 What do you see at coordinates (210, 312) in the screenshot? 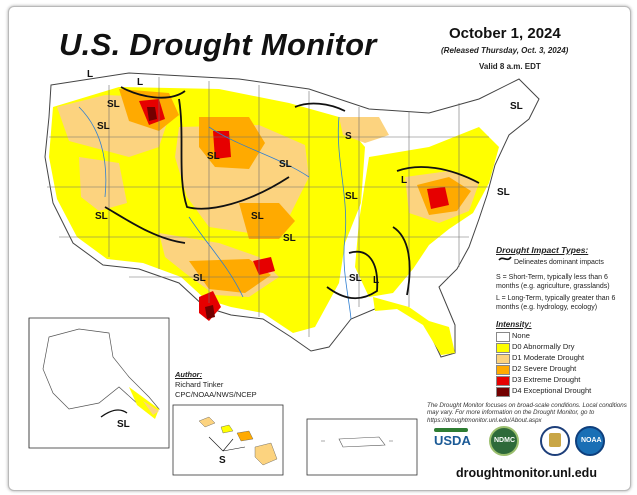
I see `d4-region-texas` at bounding box center [210, 312].